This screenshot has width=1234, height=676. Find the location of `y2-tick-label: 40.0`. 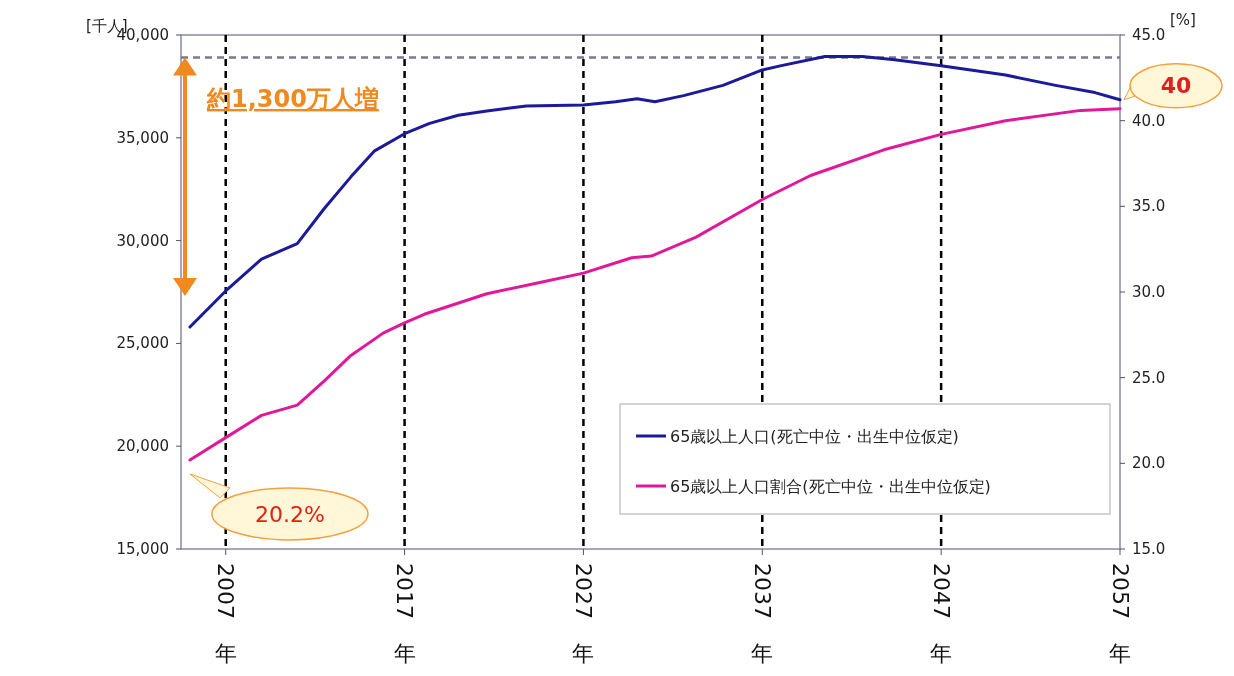

y2-tick-label: 40.0 is located at coordinates (1149, 120).